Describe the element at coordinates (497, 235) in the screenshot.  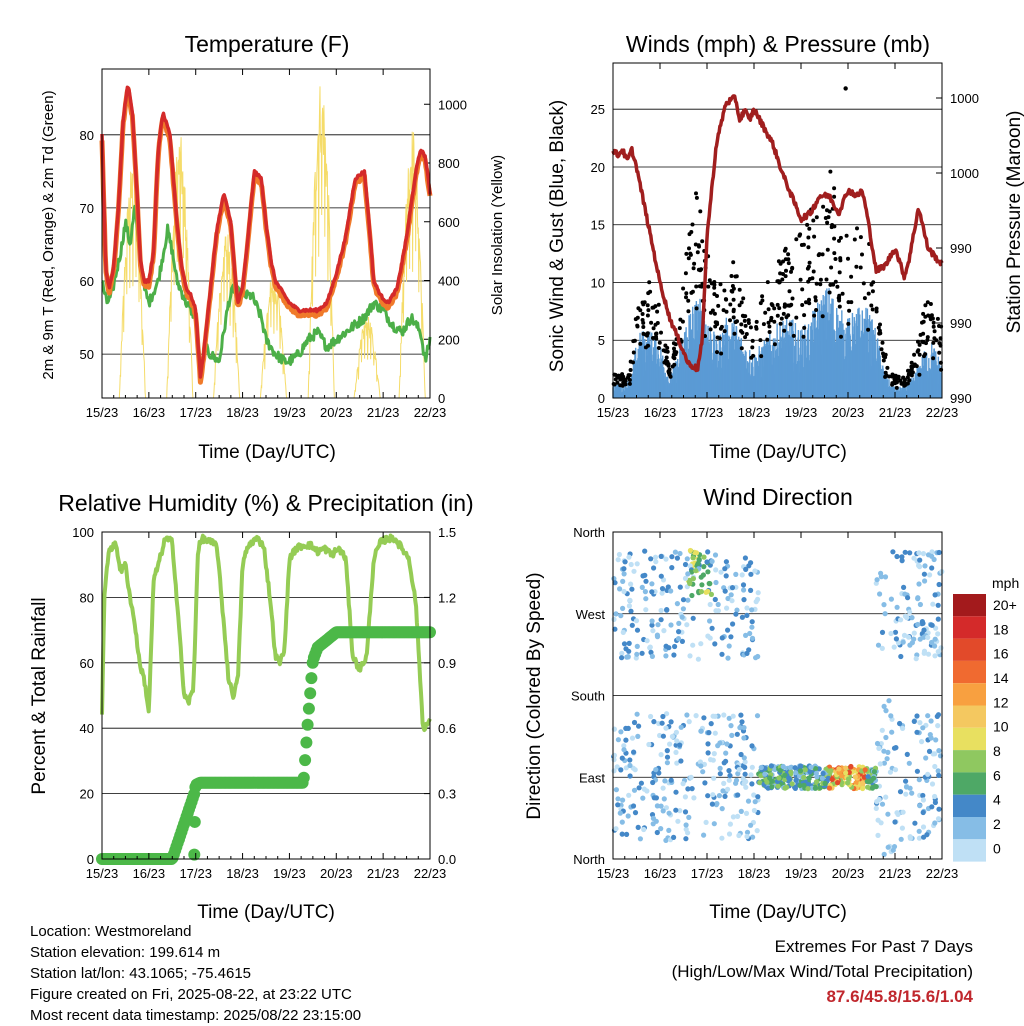
I see `temperature-y2label: Solar Insolation (Yellow)` at that location.